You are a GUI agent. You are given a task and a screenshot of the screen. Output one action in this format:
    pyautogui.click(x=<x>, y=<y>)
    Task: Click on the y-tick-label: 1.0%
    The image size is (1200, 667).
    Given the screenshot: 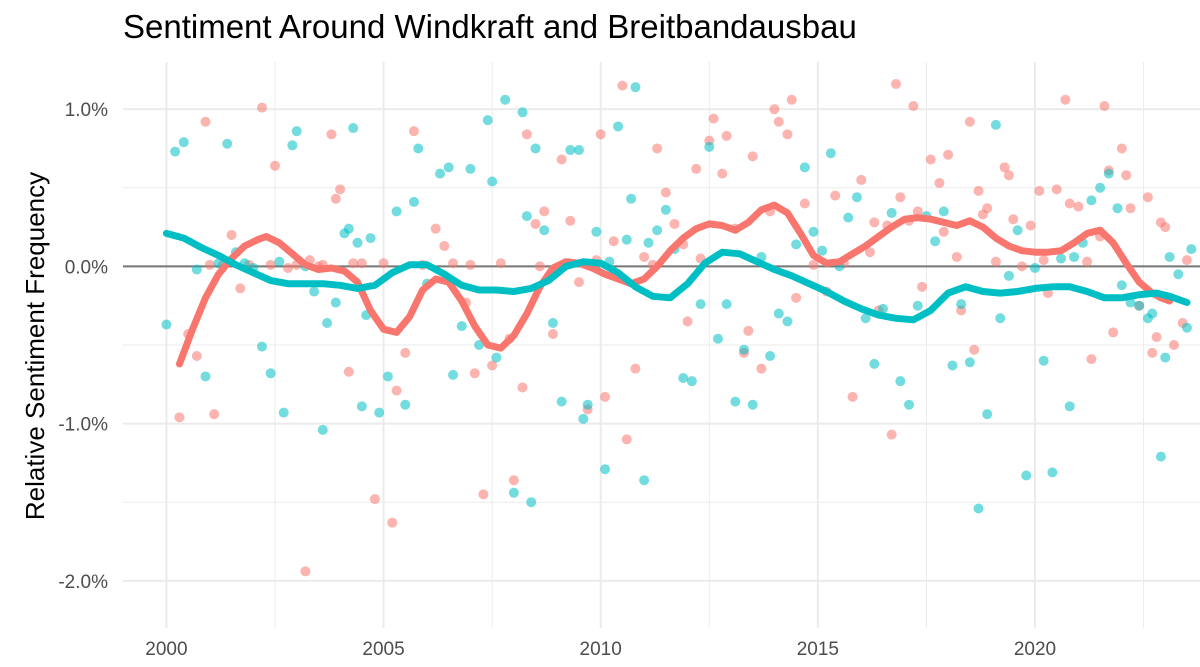 What is the action you would take?
    pyautogui.click(x=86, y=110)
    